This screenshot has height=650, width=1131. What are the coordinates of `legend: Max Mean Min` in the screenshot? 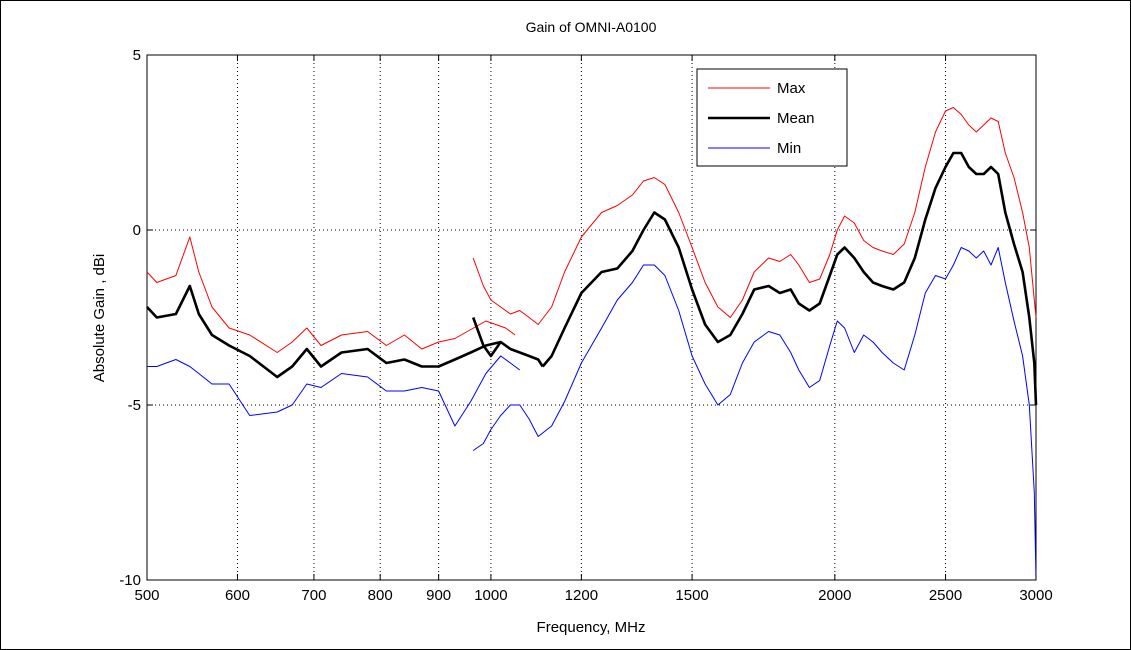 It's located at (772, 117).